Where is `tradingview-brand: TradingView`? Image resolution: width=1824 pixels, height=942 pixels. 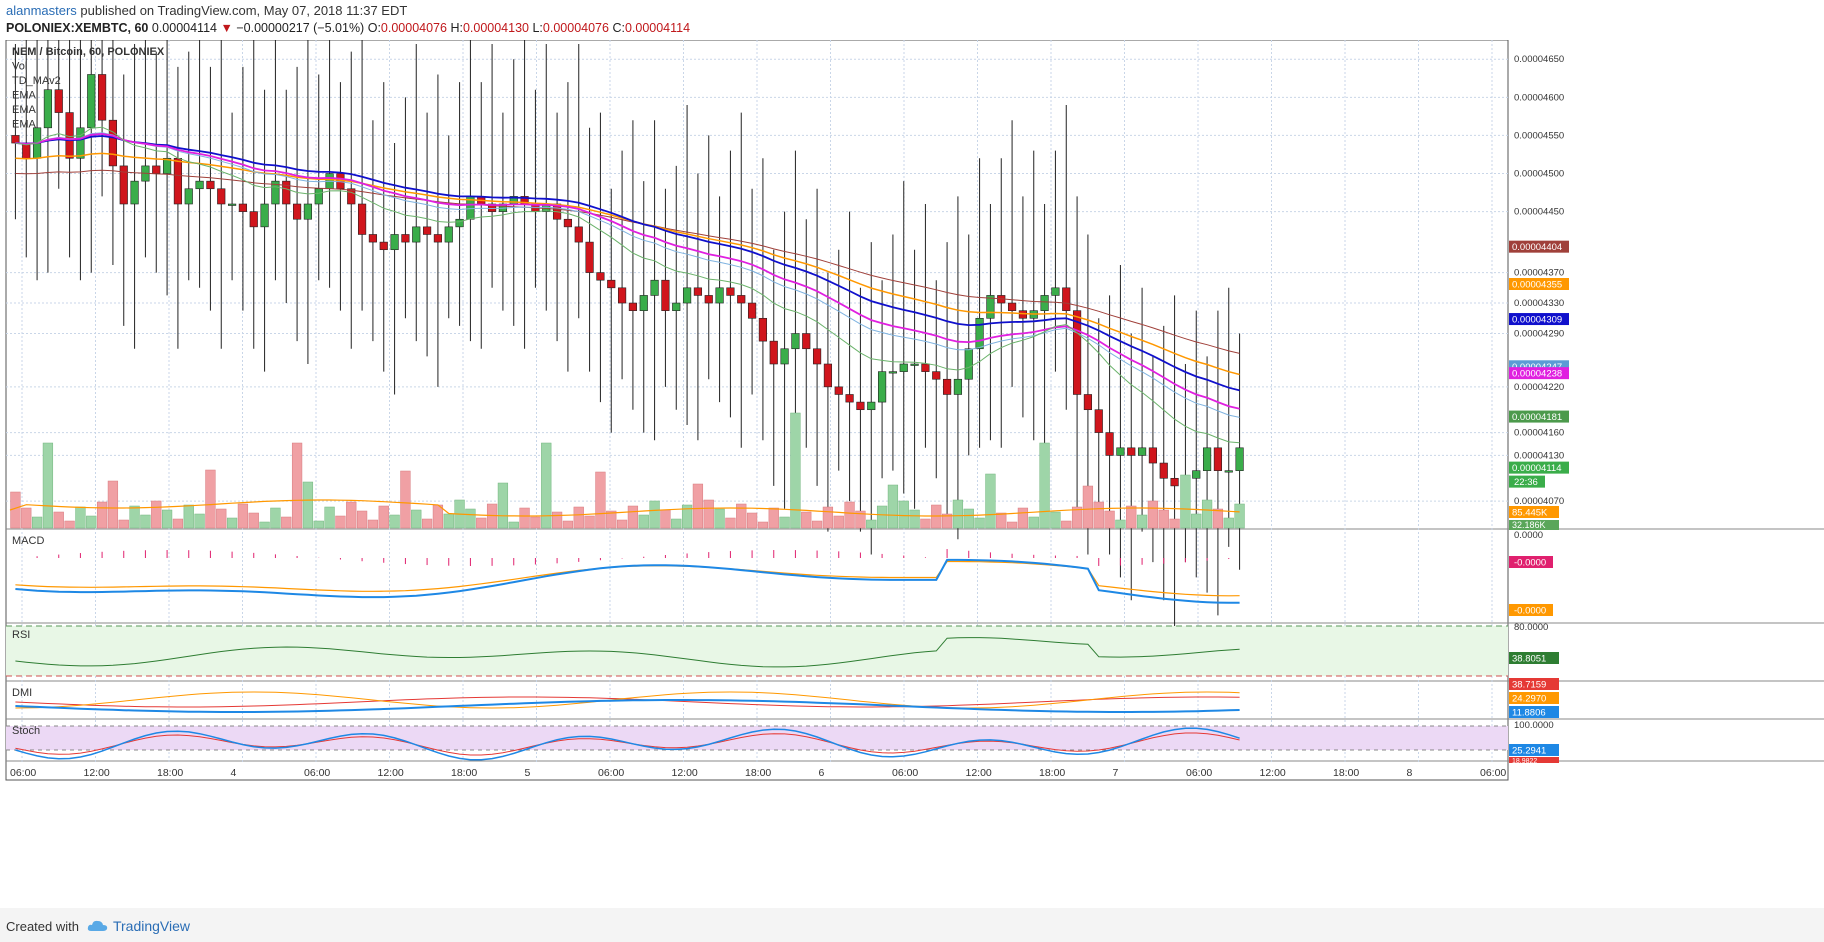 tradingview-brand: TradingView is located at coordinates (151, 926).